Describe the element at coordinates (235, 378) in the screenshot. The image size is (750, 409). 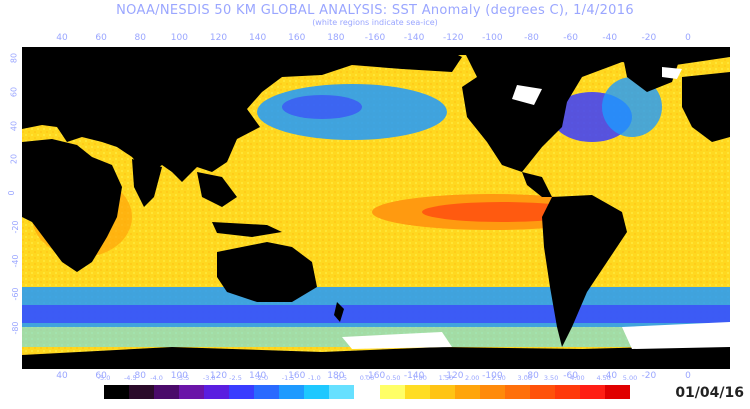
I see `colorbar-tick-label: -2.5` at that location.